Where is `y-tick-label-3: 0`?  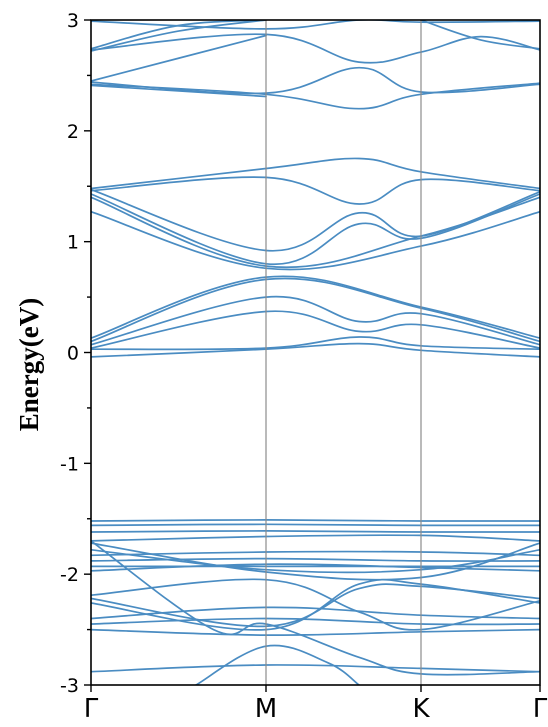
y-tick-label-3: 0 is located at coordinates (73, 354).